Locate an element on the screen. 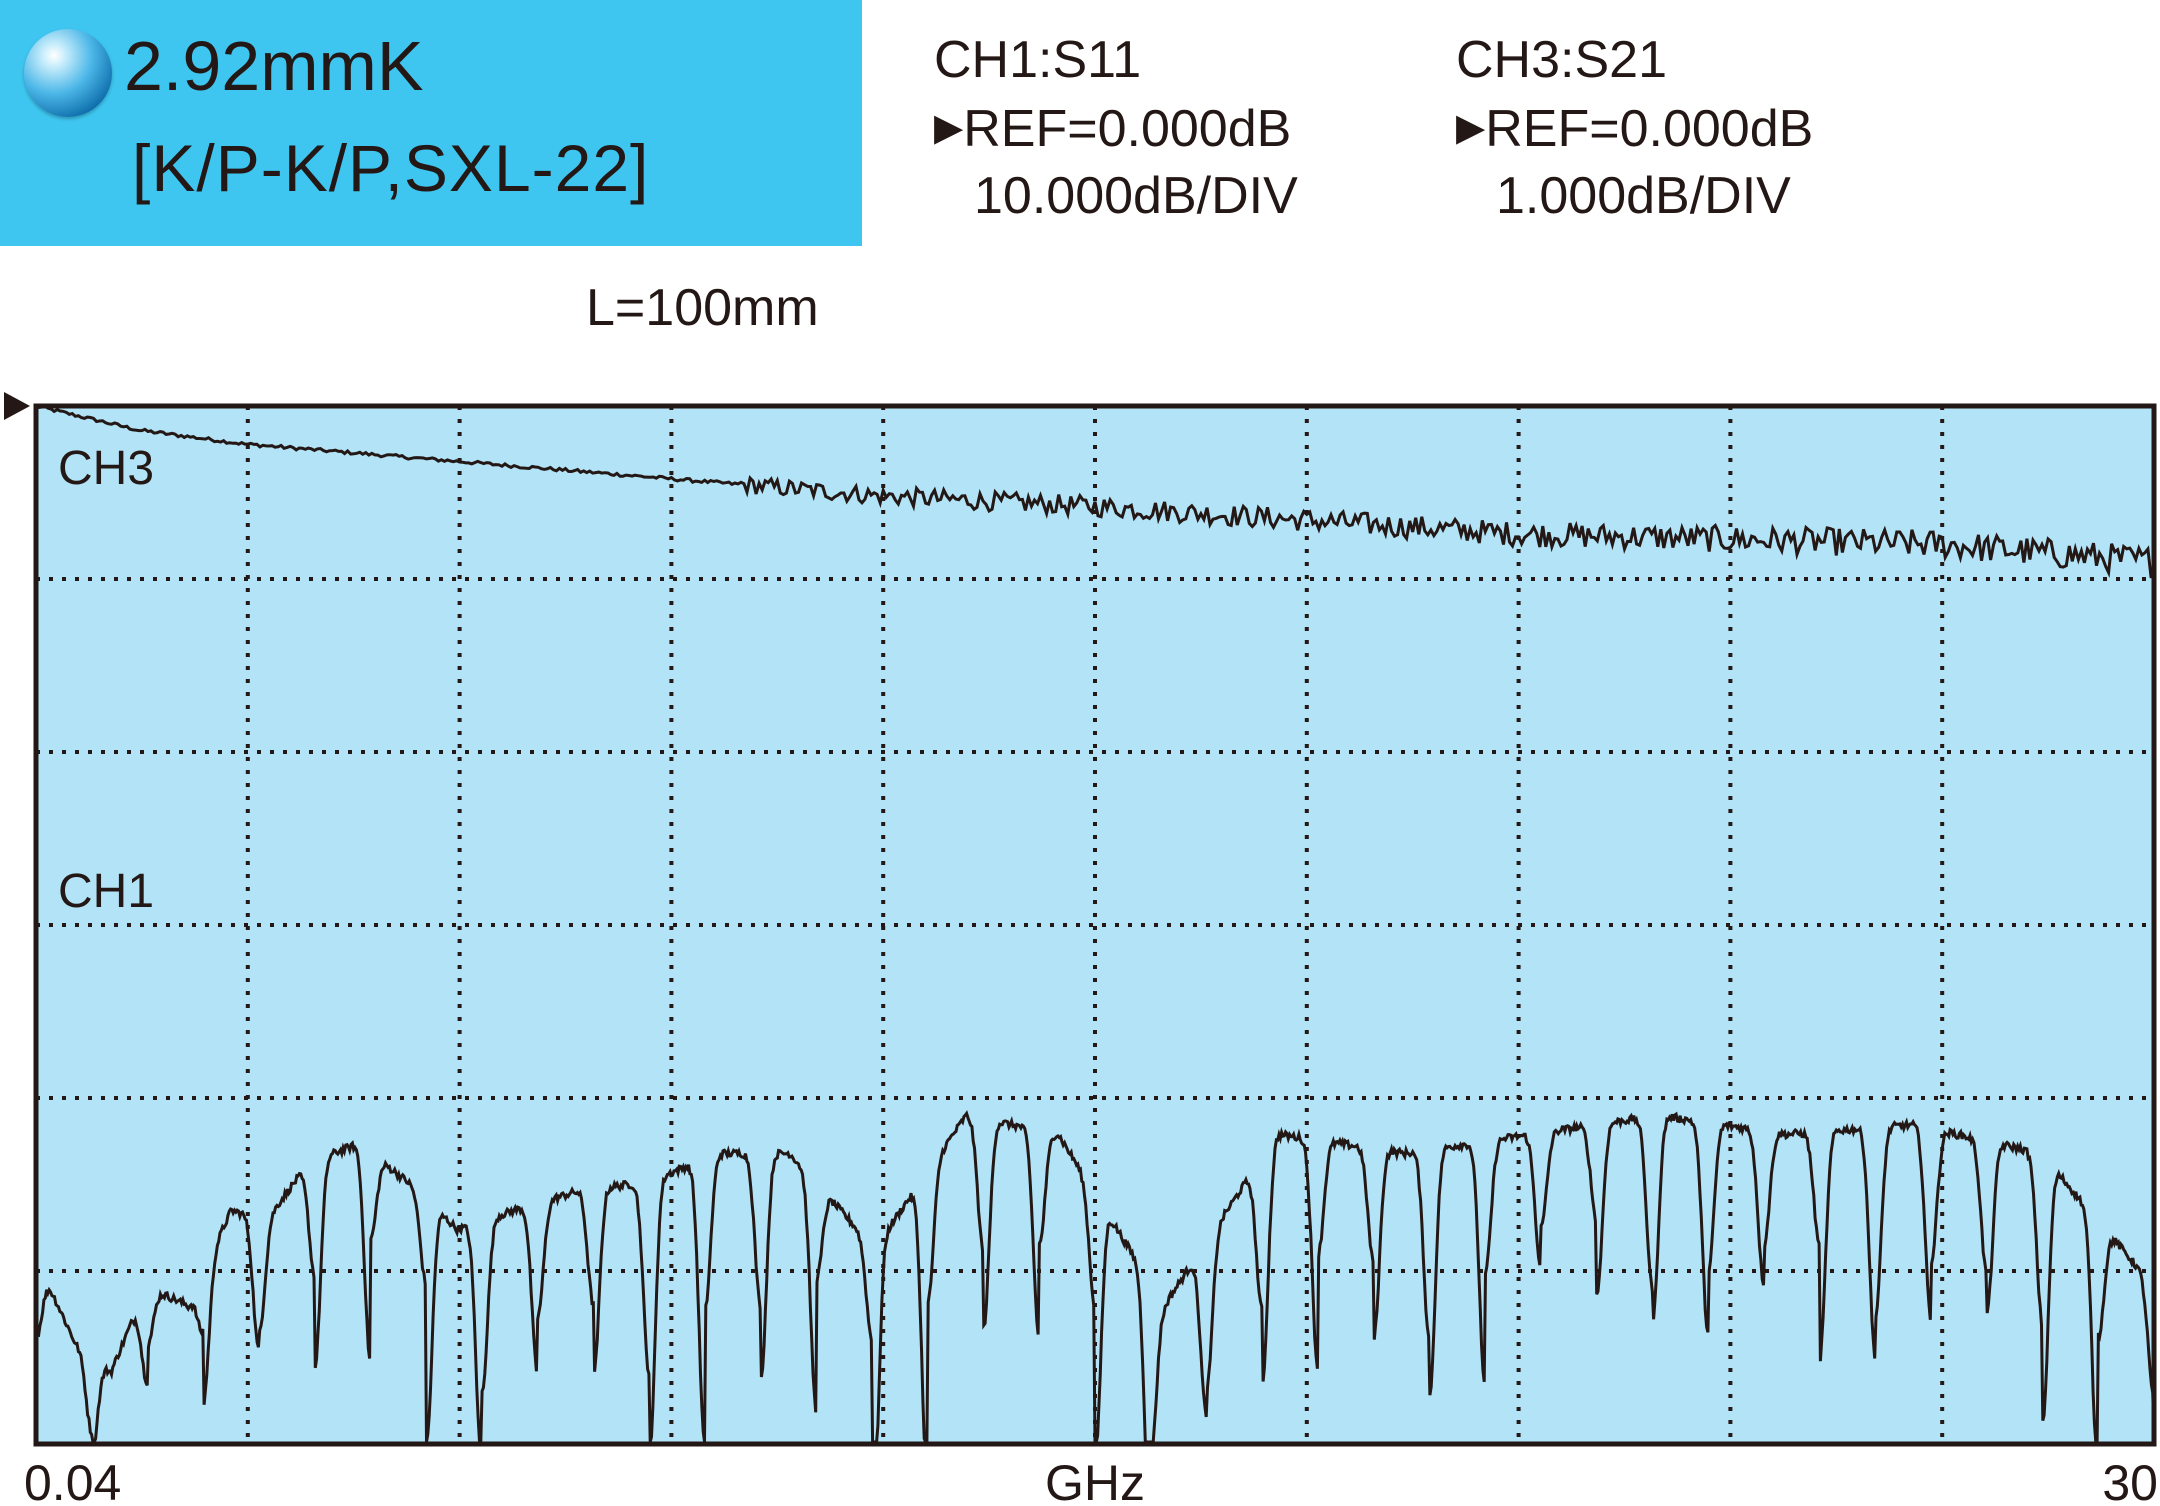 This screenshot has width=2160, height=1506. ref-marker-icon is located at coordinates (17, 406).